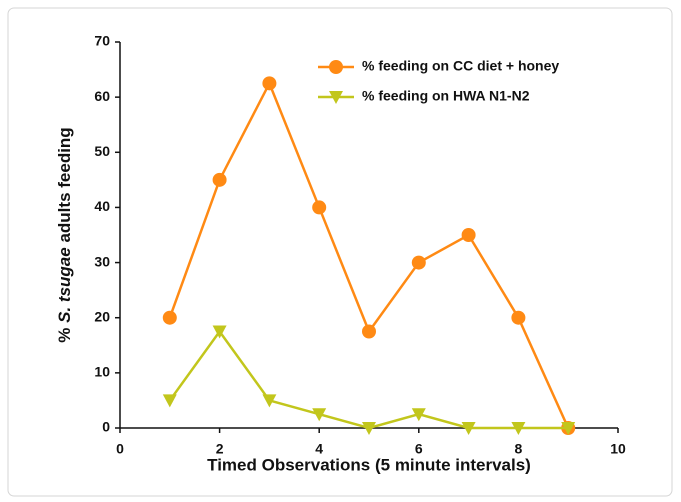 Image resolution: width=681 pixels, height=502 pixels. Describe the element at coordinates (106, 427) in the screenshot. I see `y-tick-label: 0` at that location.